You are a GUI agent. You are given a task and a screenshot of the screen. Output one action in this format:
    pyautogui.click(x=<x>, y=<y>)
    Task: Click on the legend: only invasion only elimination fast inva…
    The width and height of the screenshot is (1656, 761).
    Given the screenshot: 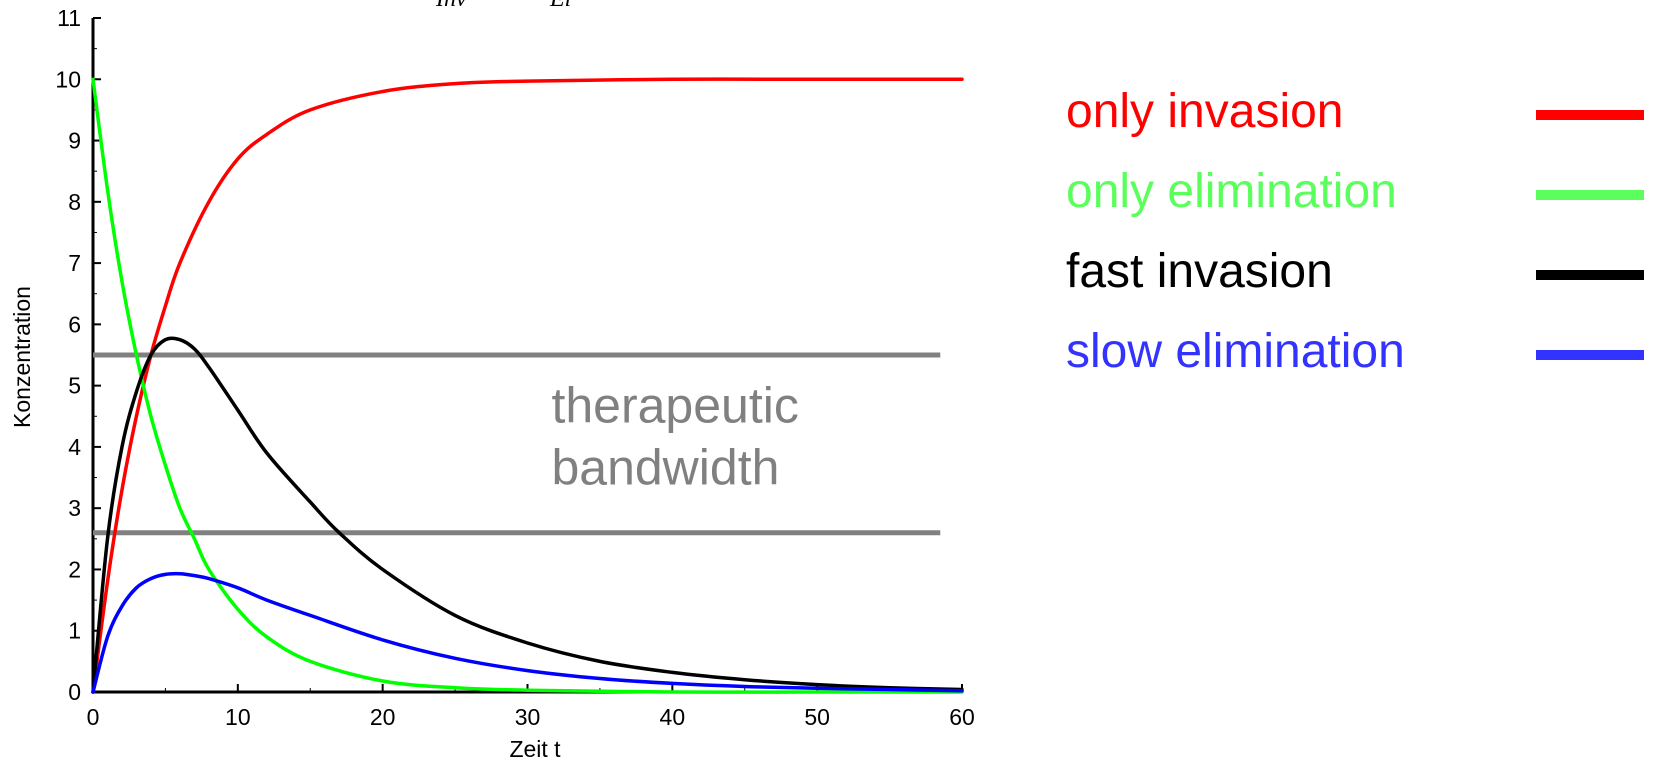 What is the action you would take?
    pyautogui.click(x=1356, y=242)
    